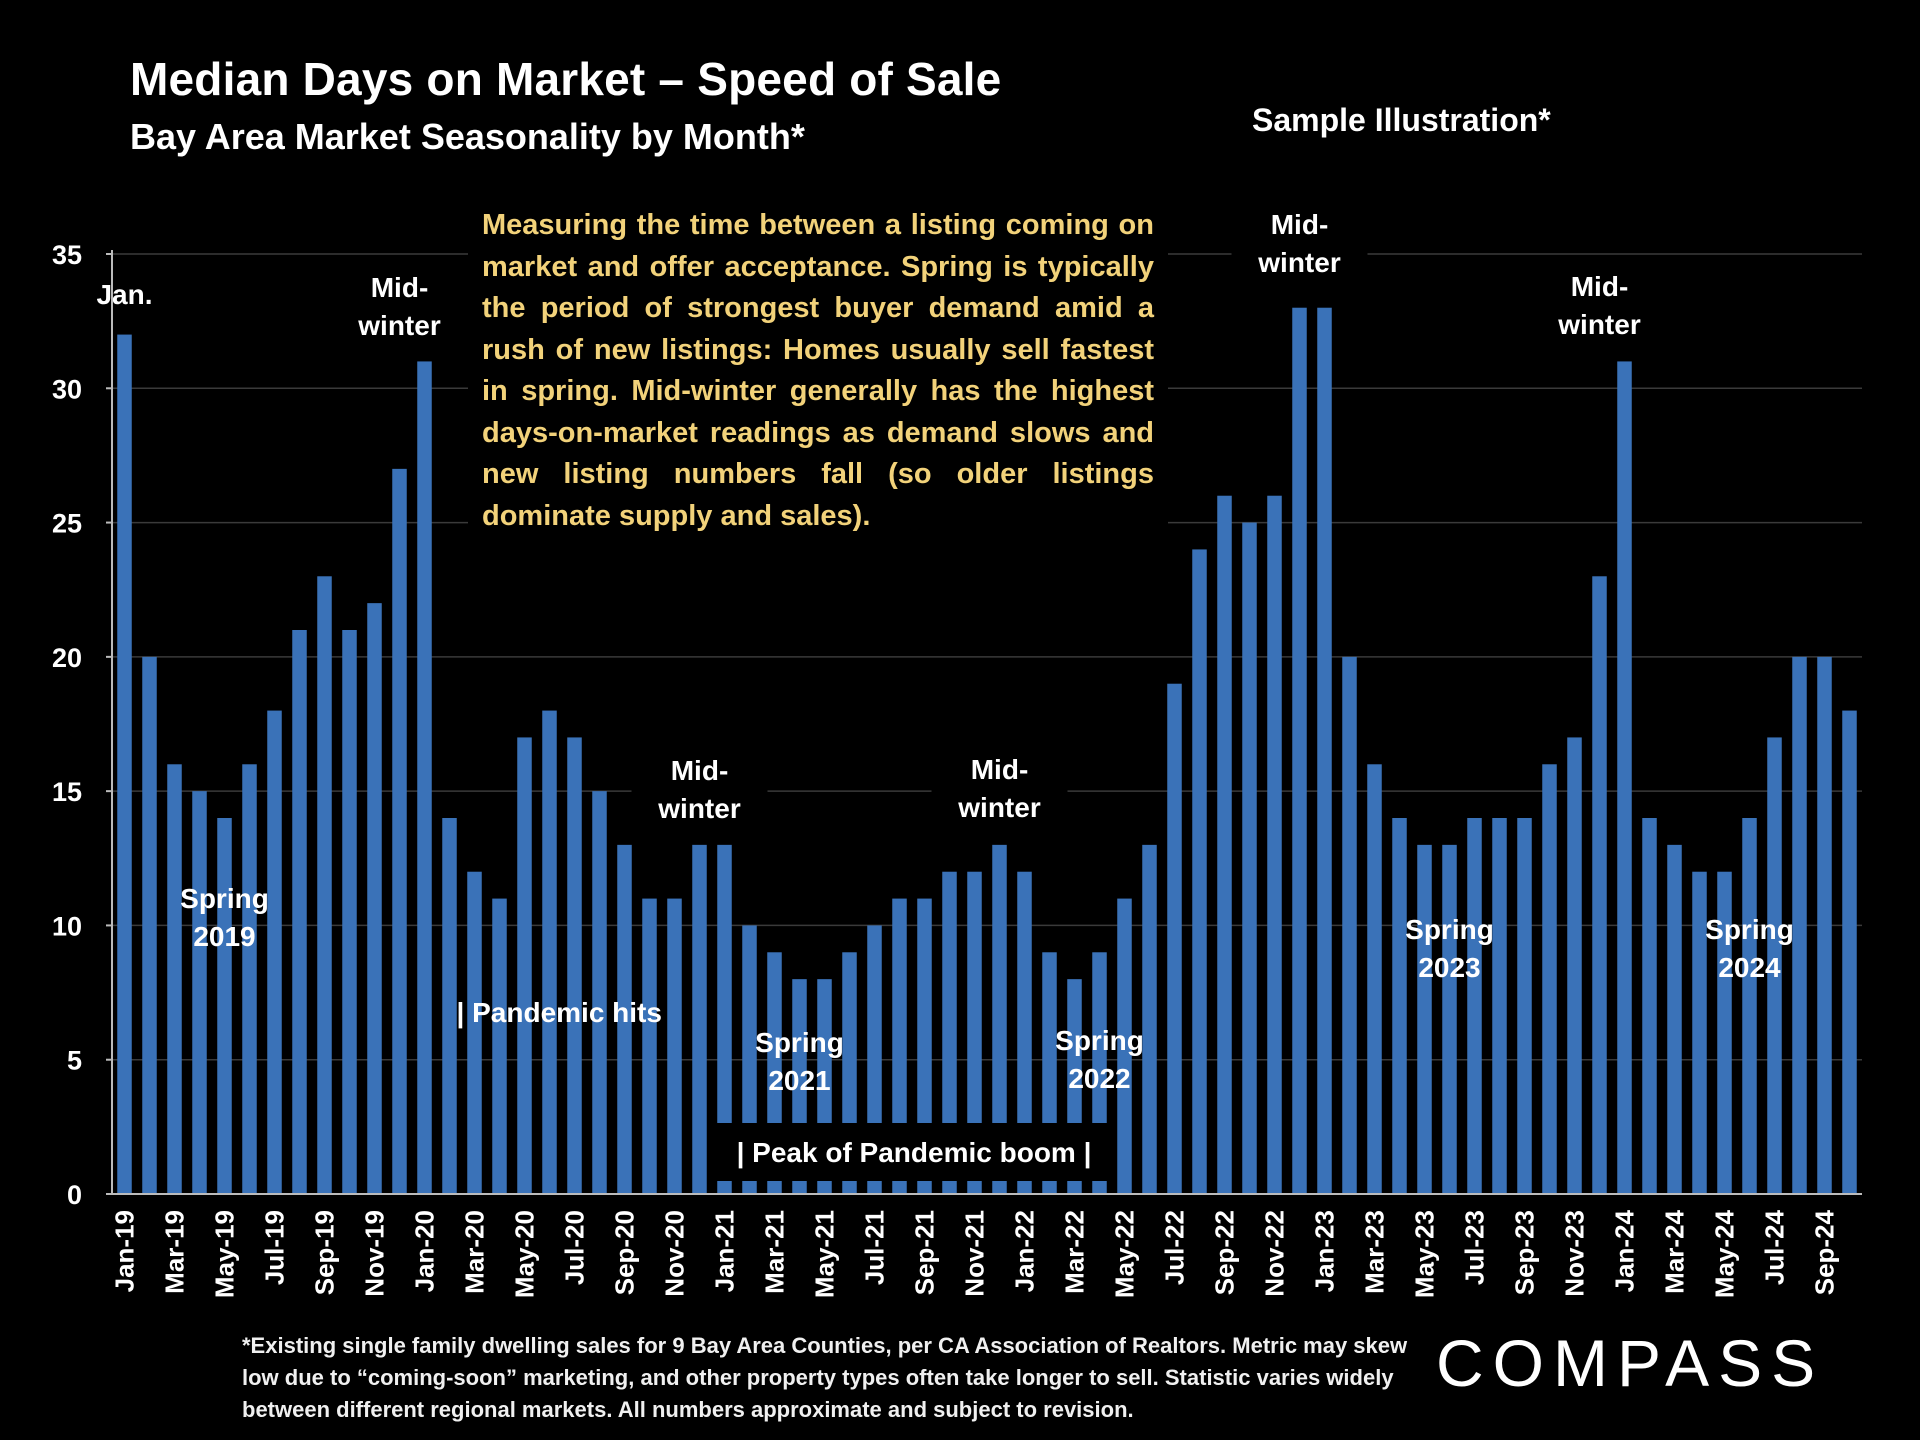 This screenshot has height=1440, width=1920. Describe the element at coordinates (224, 936) in the screenshot. I see `annotation-label: 2019` at that location.